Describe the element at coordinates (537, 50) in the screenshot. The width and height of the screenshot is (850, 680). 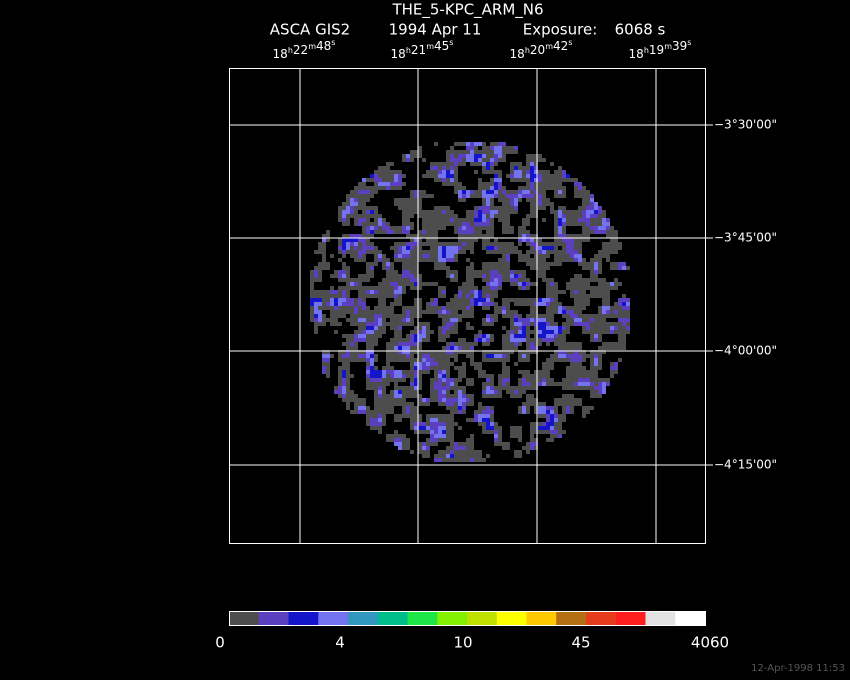
I see `ra-value: 20` at that location.